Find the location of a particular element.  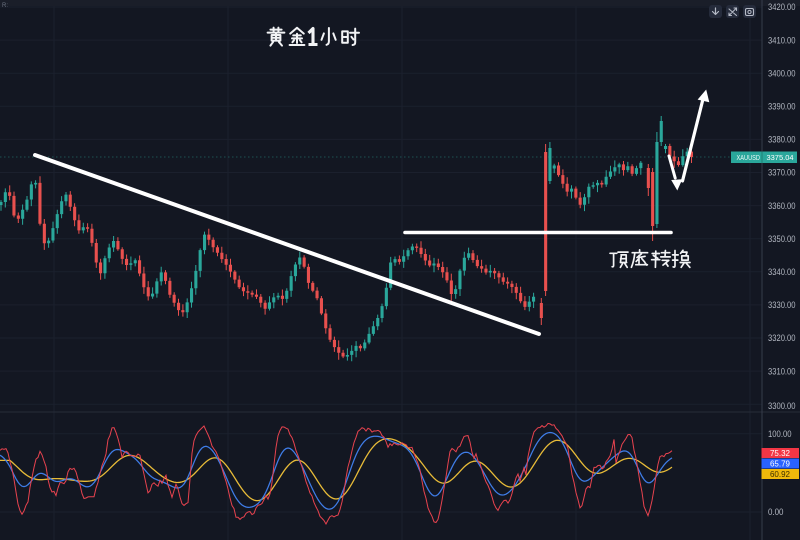

svg-text: 0.00 is located at coordinates (776, 512).